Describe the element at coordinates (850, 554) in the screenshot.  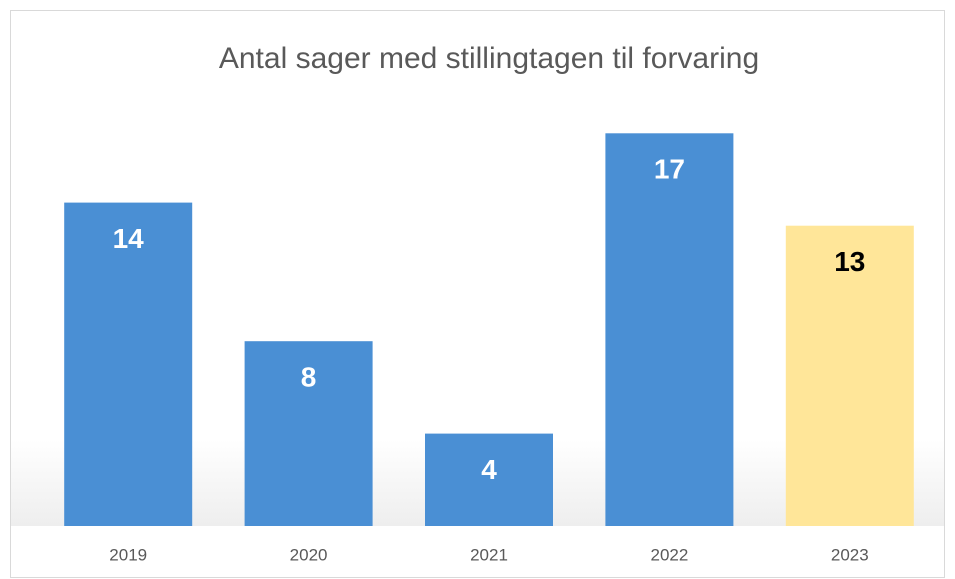
I see `x-tick-label: 2023` at that location.